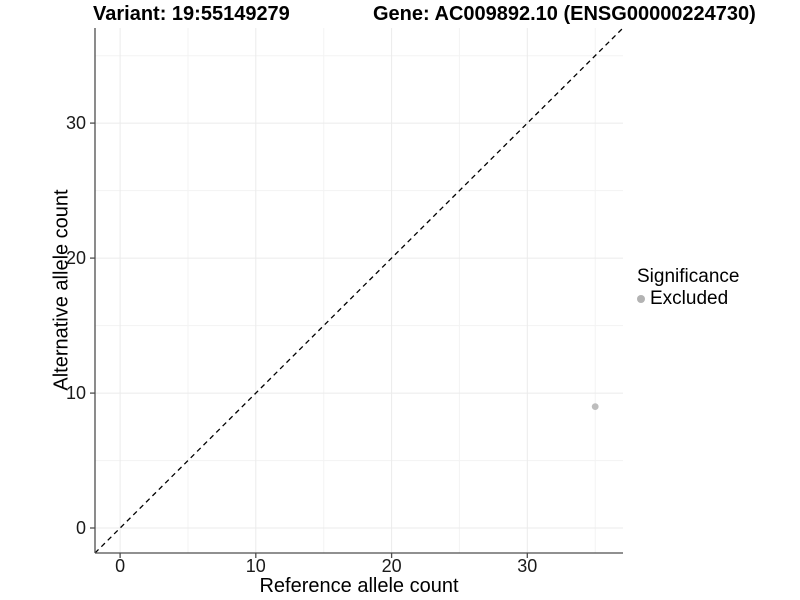 The width and height of the screenshot is (800, 600). What do you see at coordinates (527, 566) in the screenshot?
I see `x-tick-label: 30` at bounding box center [527, 566].